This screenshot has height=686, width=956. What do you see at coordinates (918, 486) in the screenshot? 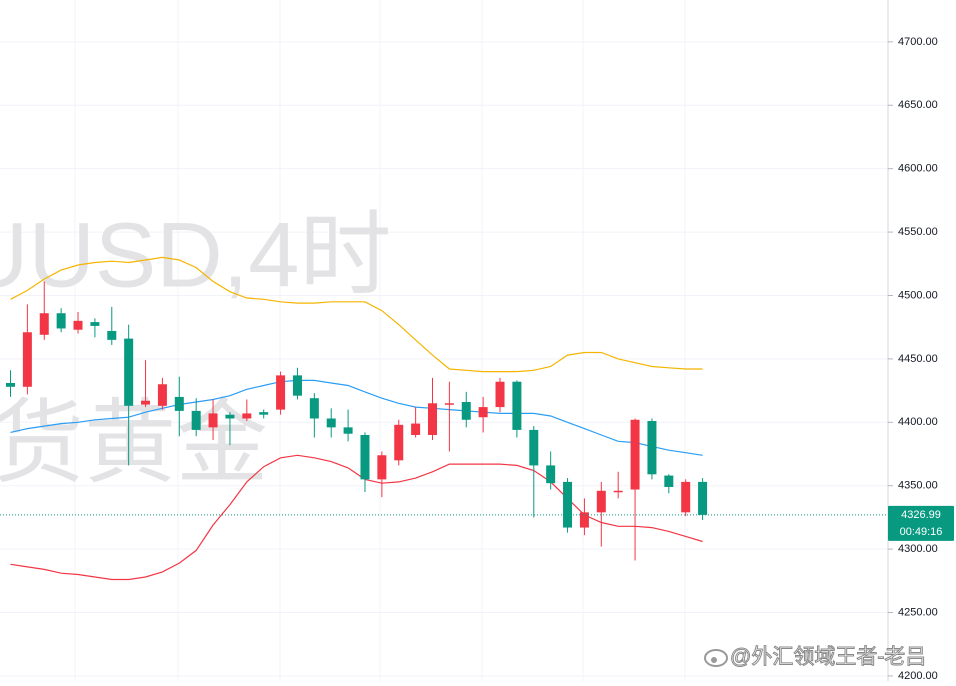
I see `y-tick-label: 4350.00` at bounding box center [918, 486].